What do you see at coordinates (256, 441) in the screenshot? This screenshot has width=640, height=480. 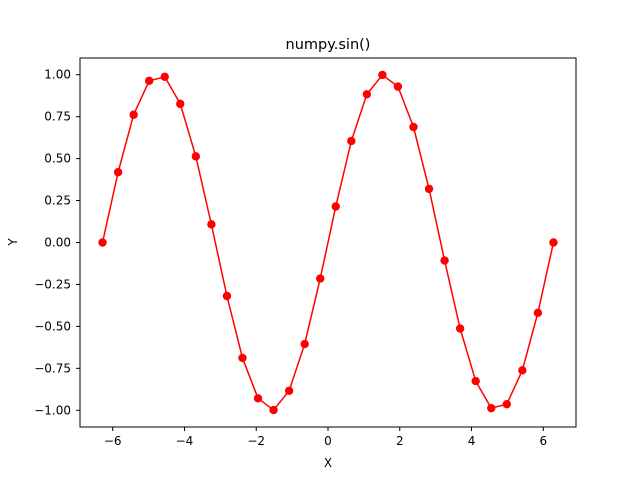 I see `x-tick-label: −2` at bounding box center [256, 441].